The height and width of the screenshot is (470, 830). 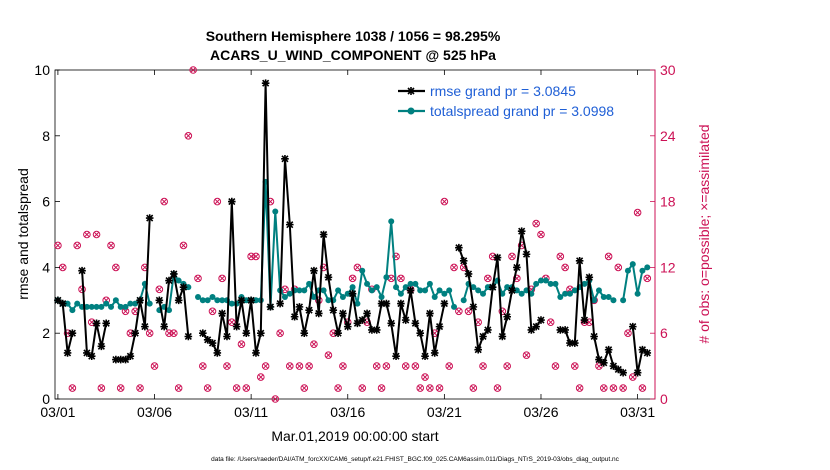 I want to click on y-axis-label-left: rmse and totalspread, so click(x=23, y=234).